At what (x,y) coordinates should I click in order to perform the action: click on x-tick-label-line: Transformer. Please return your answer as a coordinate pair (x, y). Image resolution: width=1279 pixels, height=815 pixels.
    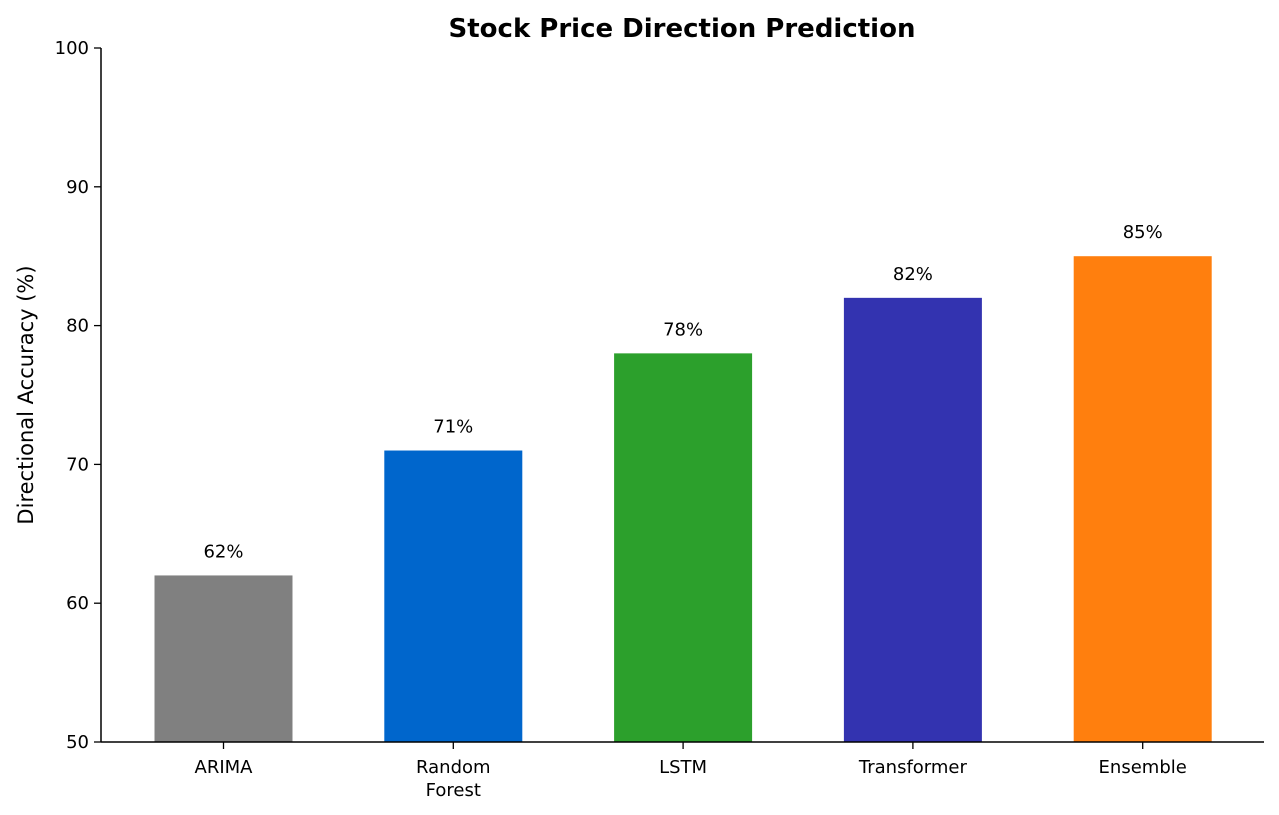
    Looking at the image, I should click on (913, 767).